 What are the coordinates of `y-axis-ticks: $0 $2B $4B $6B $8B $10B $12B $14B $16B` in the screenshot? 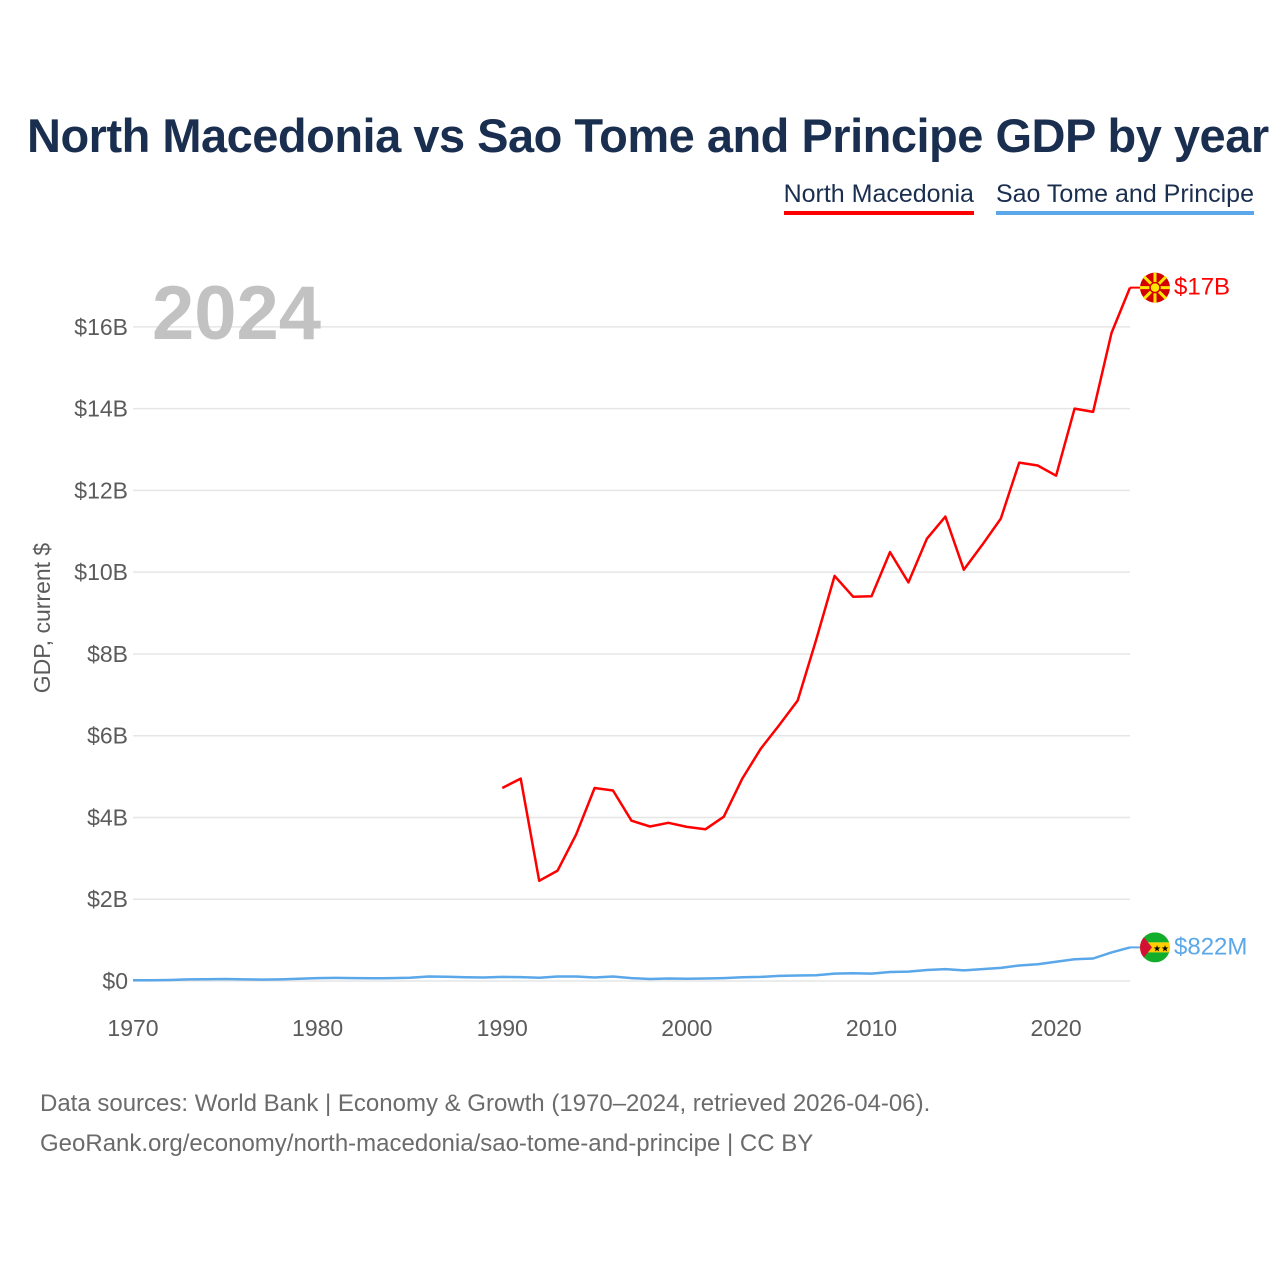 It's located at (101, 654).